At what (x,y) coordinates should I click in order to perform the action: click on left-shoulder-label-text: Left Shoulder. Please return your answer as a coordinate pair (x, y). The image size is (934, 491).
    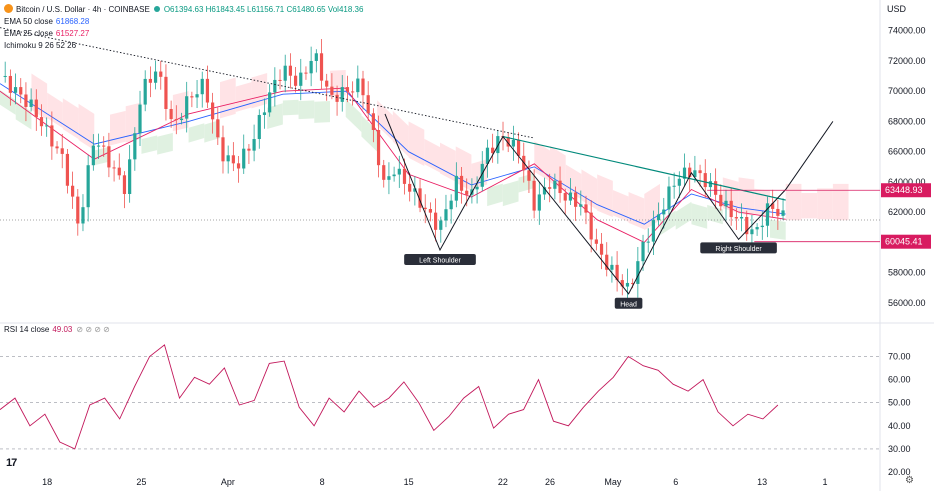
    Looking at the image, I should click on (440, 260).